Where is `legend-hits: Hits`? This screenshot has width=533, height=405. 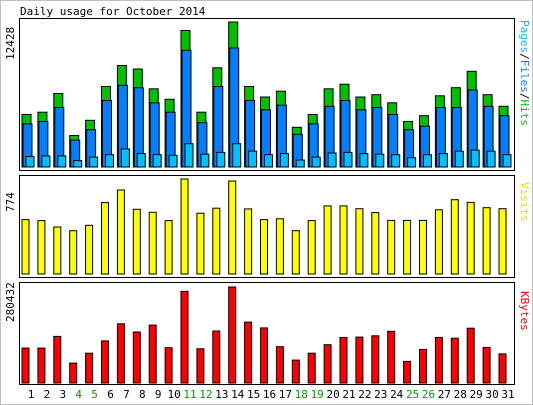 legend-hits: Hits is located at coordinates (524, 113).